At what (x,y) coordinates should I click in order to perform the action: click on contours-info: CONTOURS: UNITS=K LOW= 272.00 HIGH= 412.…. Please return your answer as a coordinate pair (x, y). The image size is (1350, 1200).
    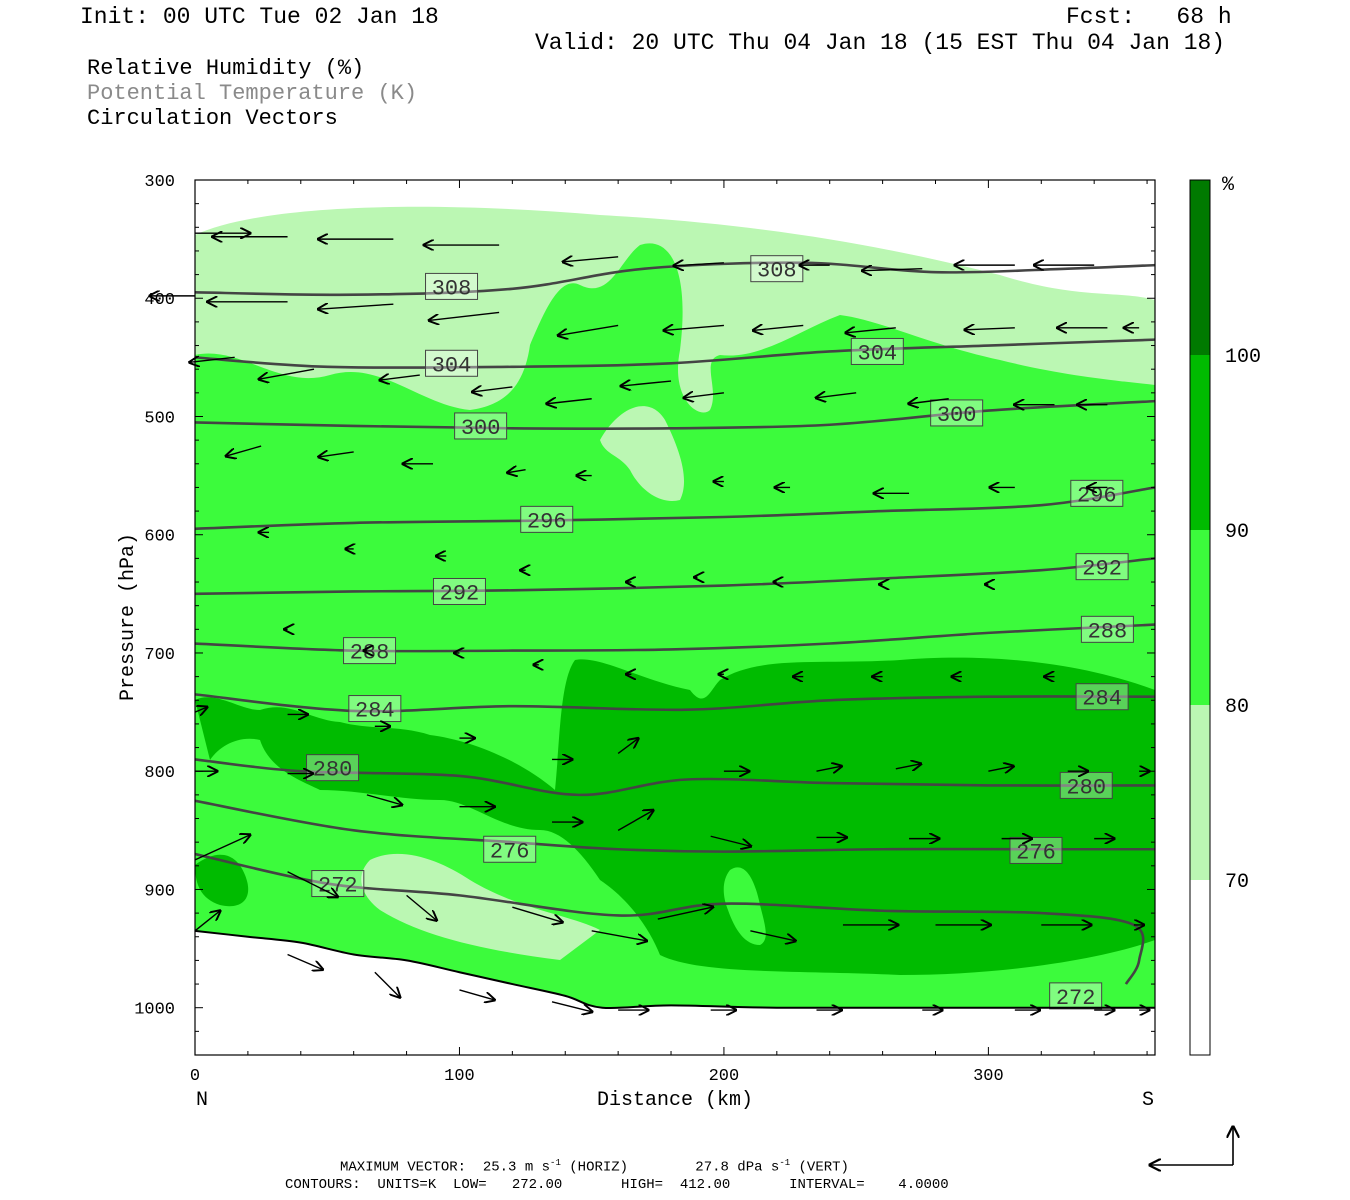
    Looking at the image, I should click on (617, 1185).